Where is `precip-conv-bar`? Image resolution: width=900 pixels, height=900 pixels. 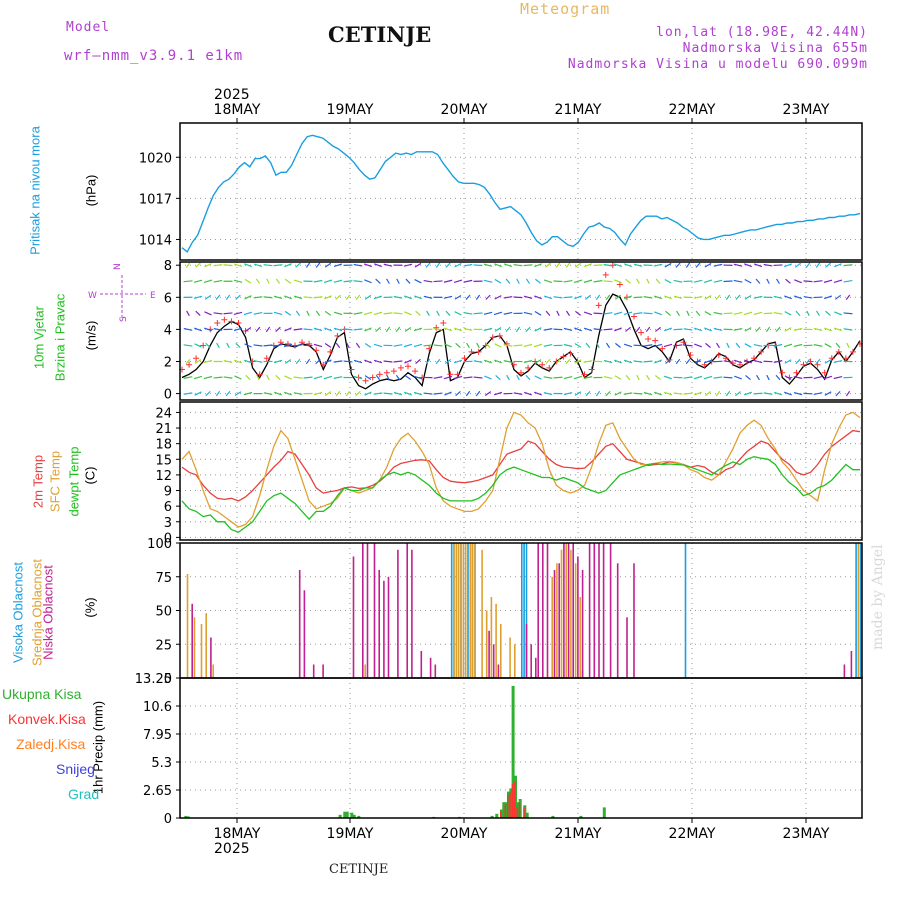 precip-conv-bar is located at coordinates (524, 812).